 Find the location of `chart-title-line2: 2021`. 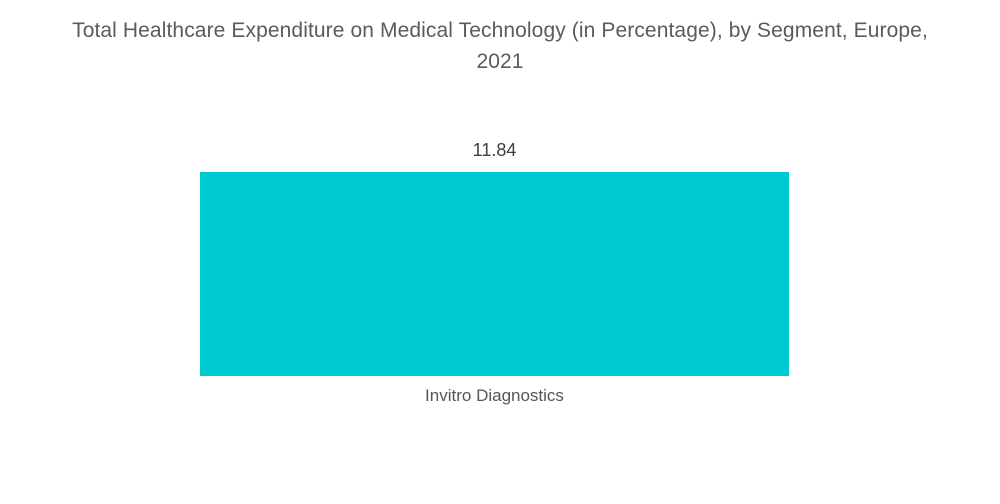

chart-title-line2: 2021 is located at coordinates (500, 61).